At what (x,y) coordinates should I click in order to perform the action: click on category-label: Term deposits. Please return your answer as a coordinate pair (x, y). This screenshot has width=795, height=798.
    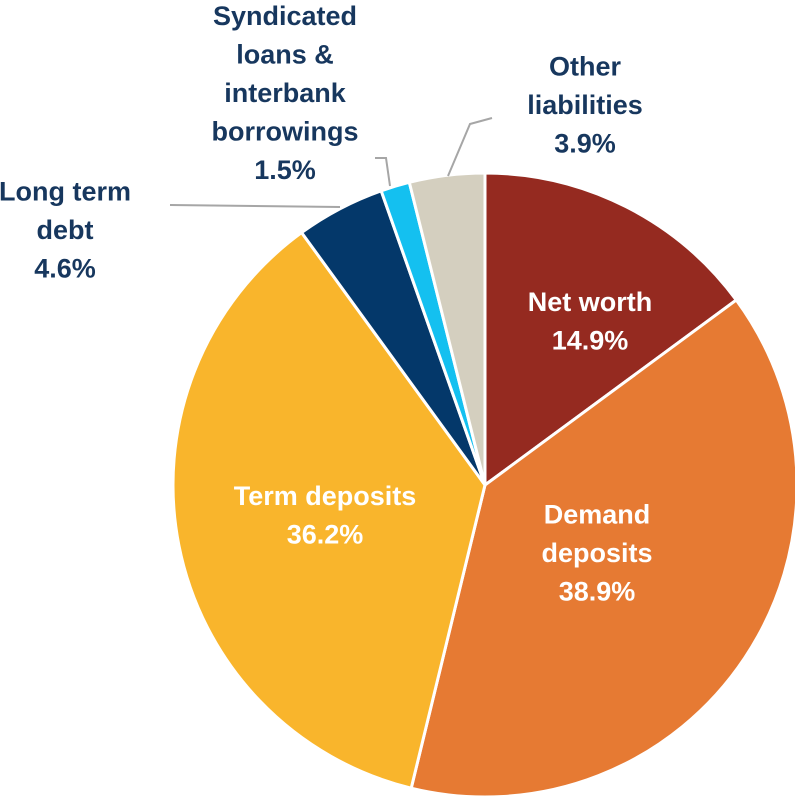
    Looking at the image, I should click on (325, 496).